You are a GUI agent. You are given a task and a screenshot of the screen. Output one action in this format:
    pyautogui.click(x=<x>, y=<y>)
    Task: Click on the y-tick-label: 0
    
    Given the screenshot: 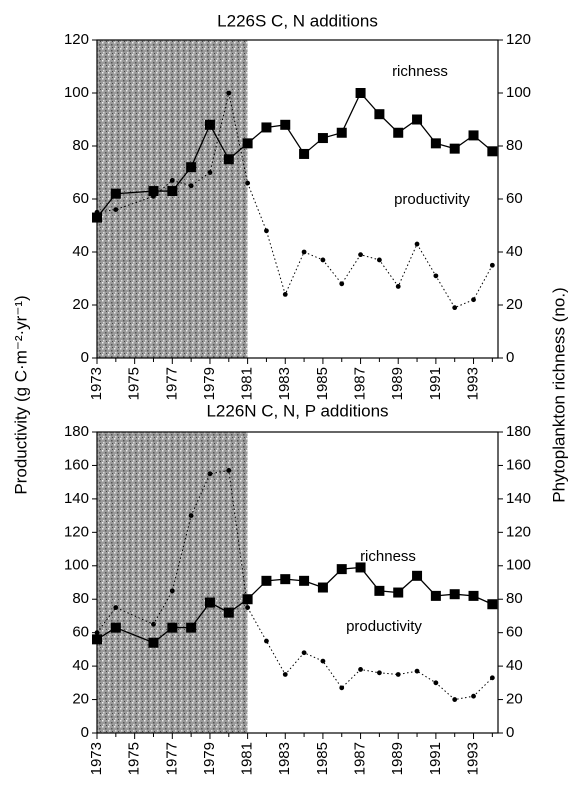 What is the action you would take?
    pyautogui.click(x=85, y=357)
    